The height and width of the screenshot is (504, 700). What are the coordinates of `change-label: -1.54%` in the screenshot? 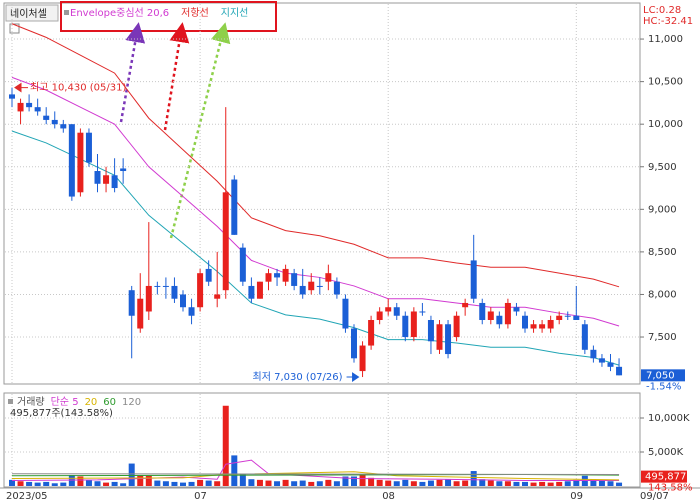 It's located at (663, 386).